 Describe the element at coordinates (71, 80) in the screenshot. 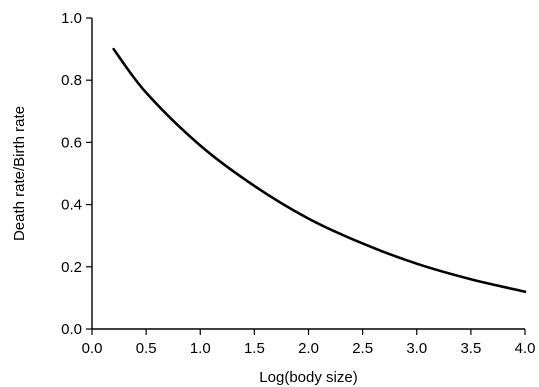

I see `y-tick-label: 0.8` at that location.